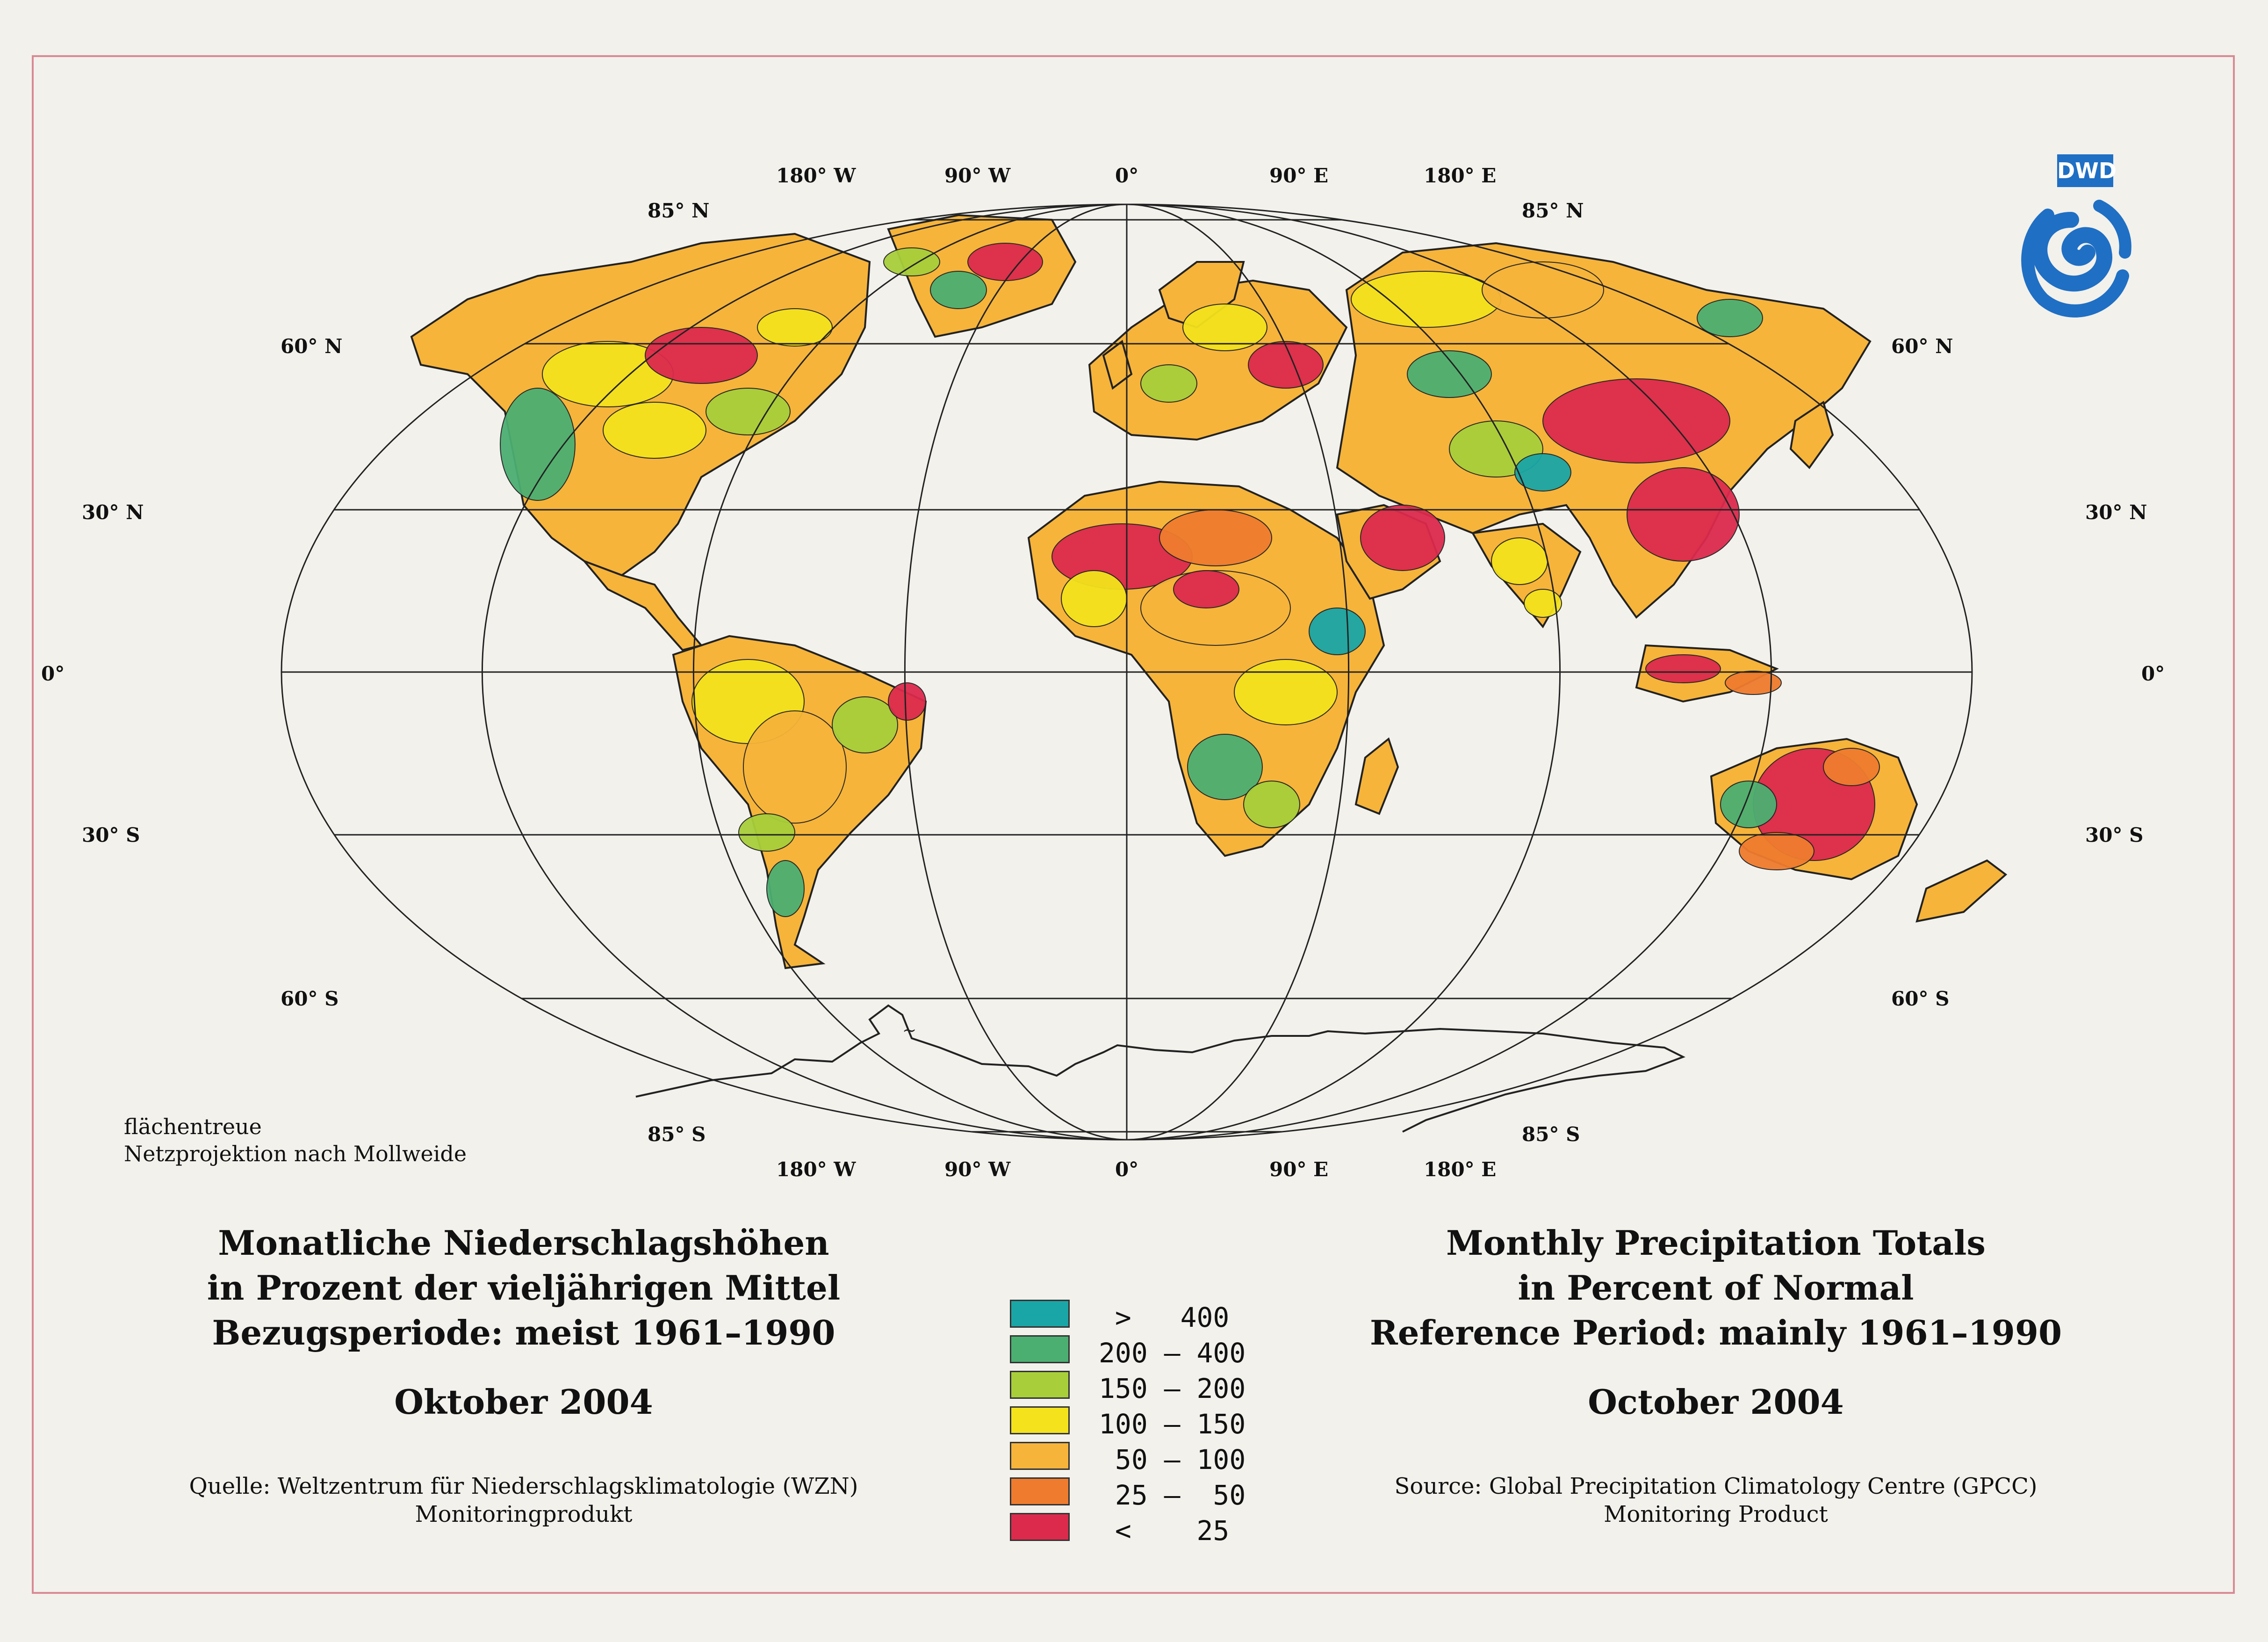 This screenshot has height=1642, width=2268. I want to click on lat-label-right: 60° S, so click(1920, 998).